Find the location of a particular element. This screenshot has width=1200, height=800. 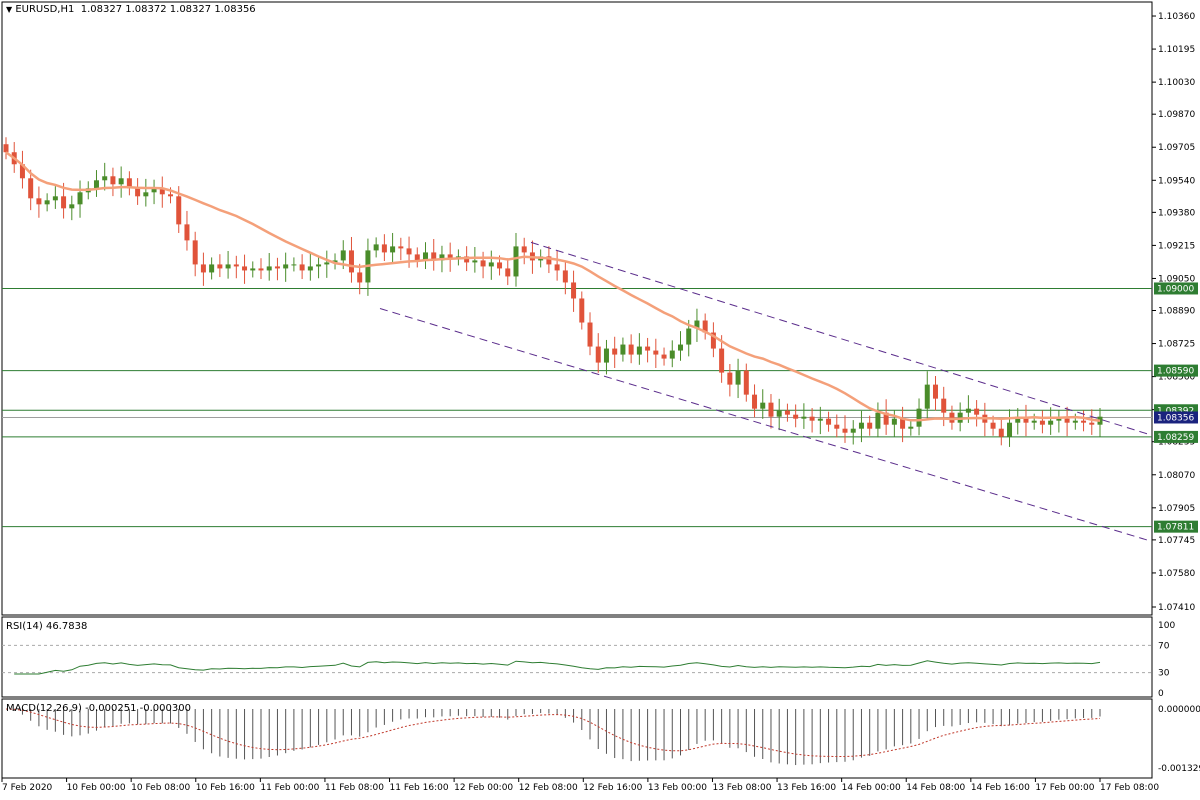

price-tick-label: 1.07745 is located at coordinates (1176, 541).